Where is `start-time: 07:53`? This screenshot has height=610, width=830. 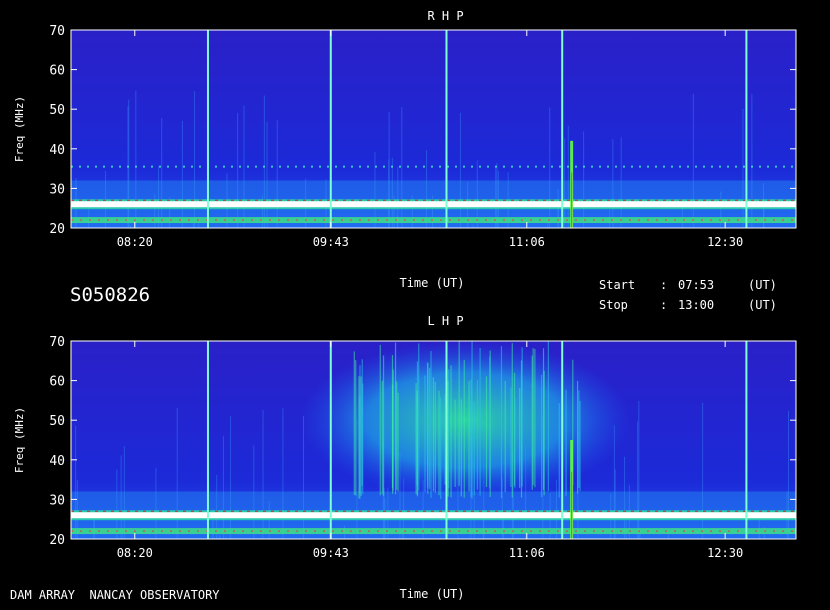
start-time: 07:53 is located at coordinates (696, 285).